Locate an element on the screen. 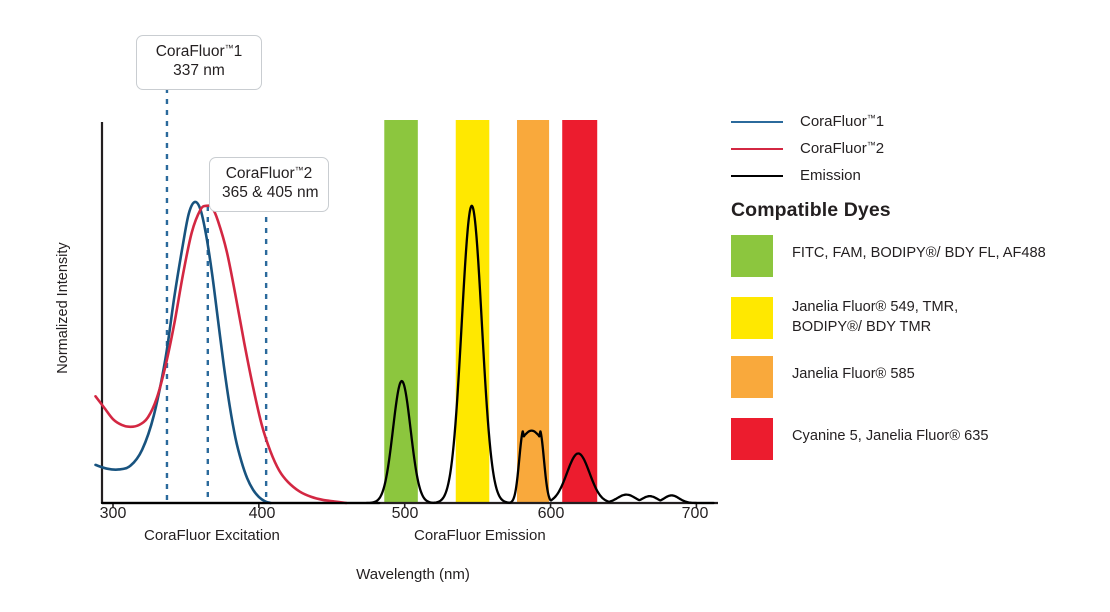 The width and height of the screenshot is (1110, 612). dye-swatch-yellow is located at coordinates (752, 318).